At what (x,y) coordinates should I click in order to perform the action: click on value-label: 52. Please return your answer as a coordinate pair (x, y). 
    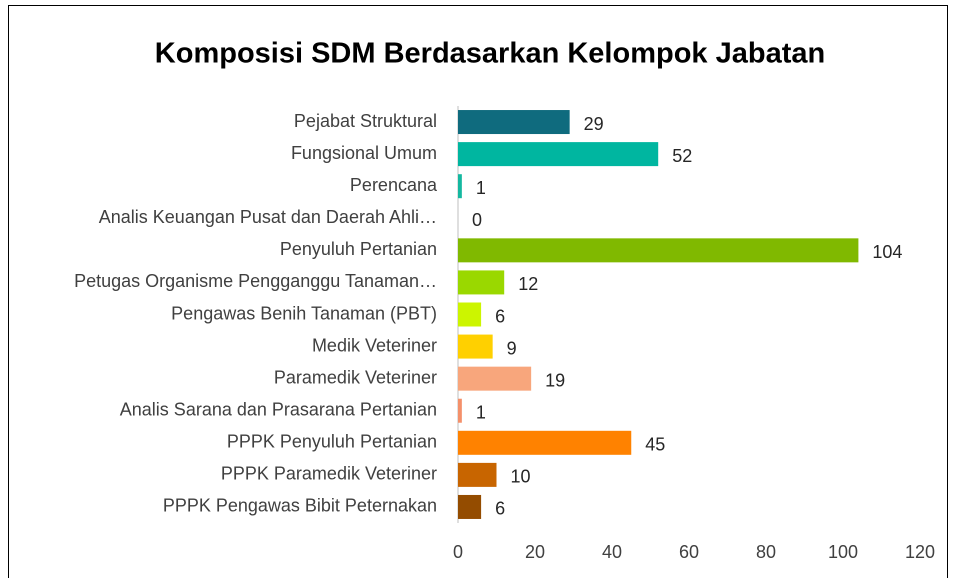
    Looking at the image, I should click on (682, 156).